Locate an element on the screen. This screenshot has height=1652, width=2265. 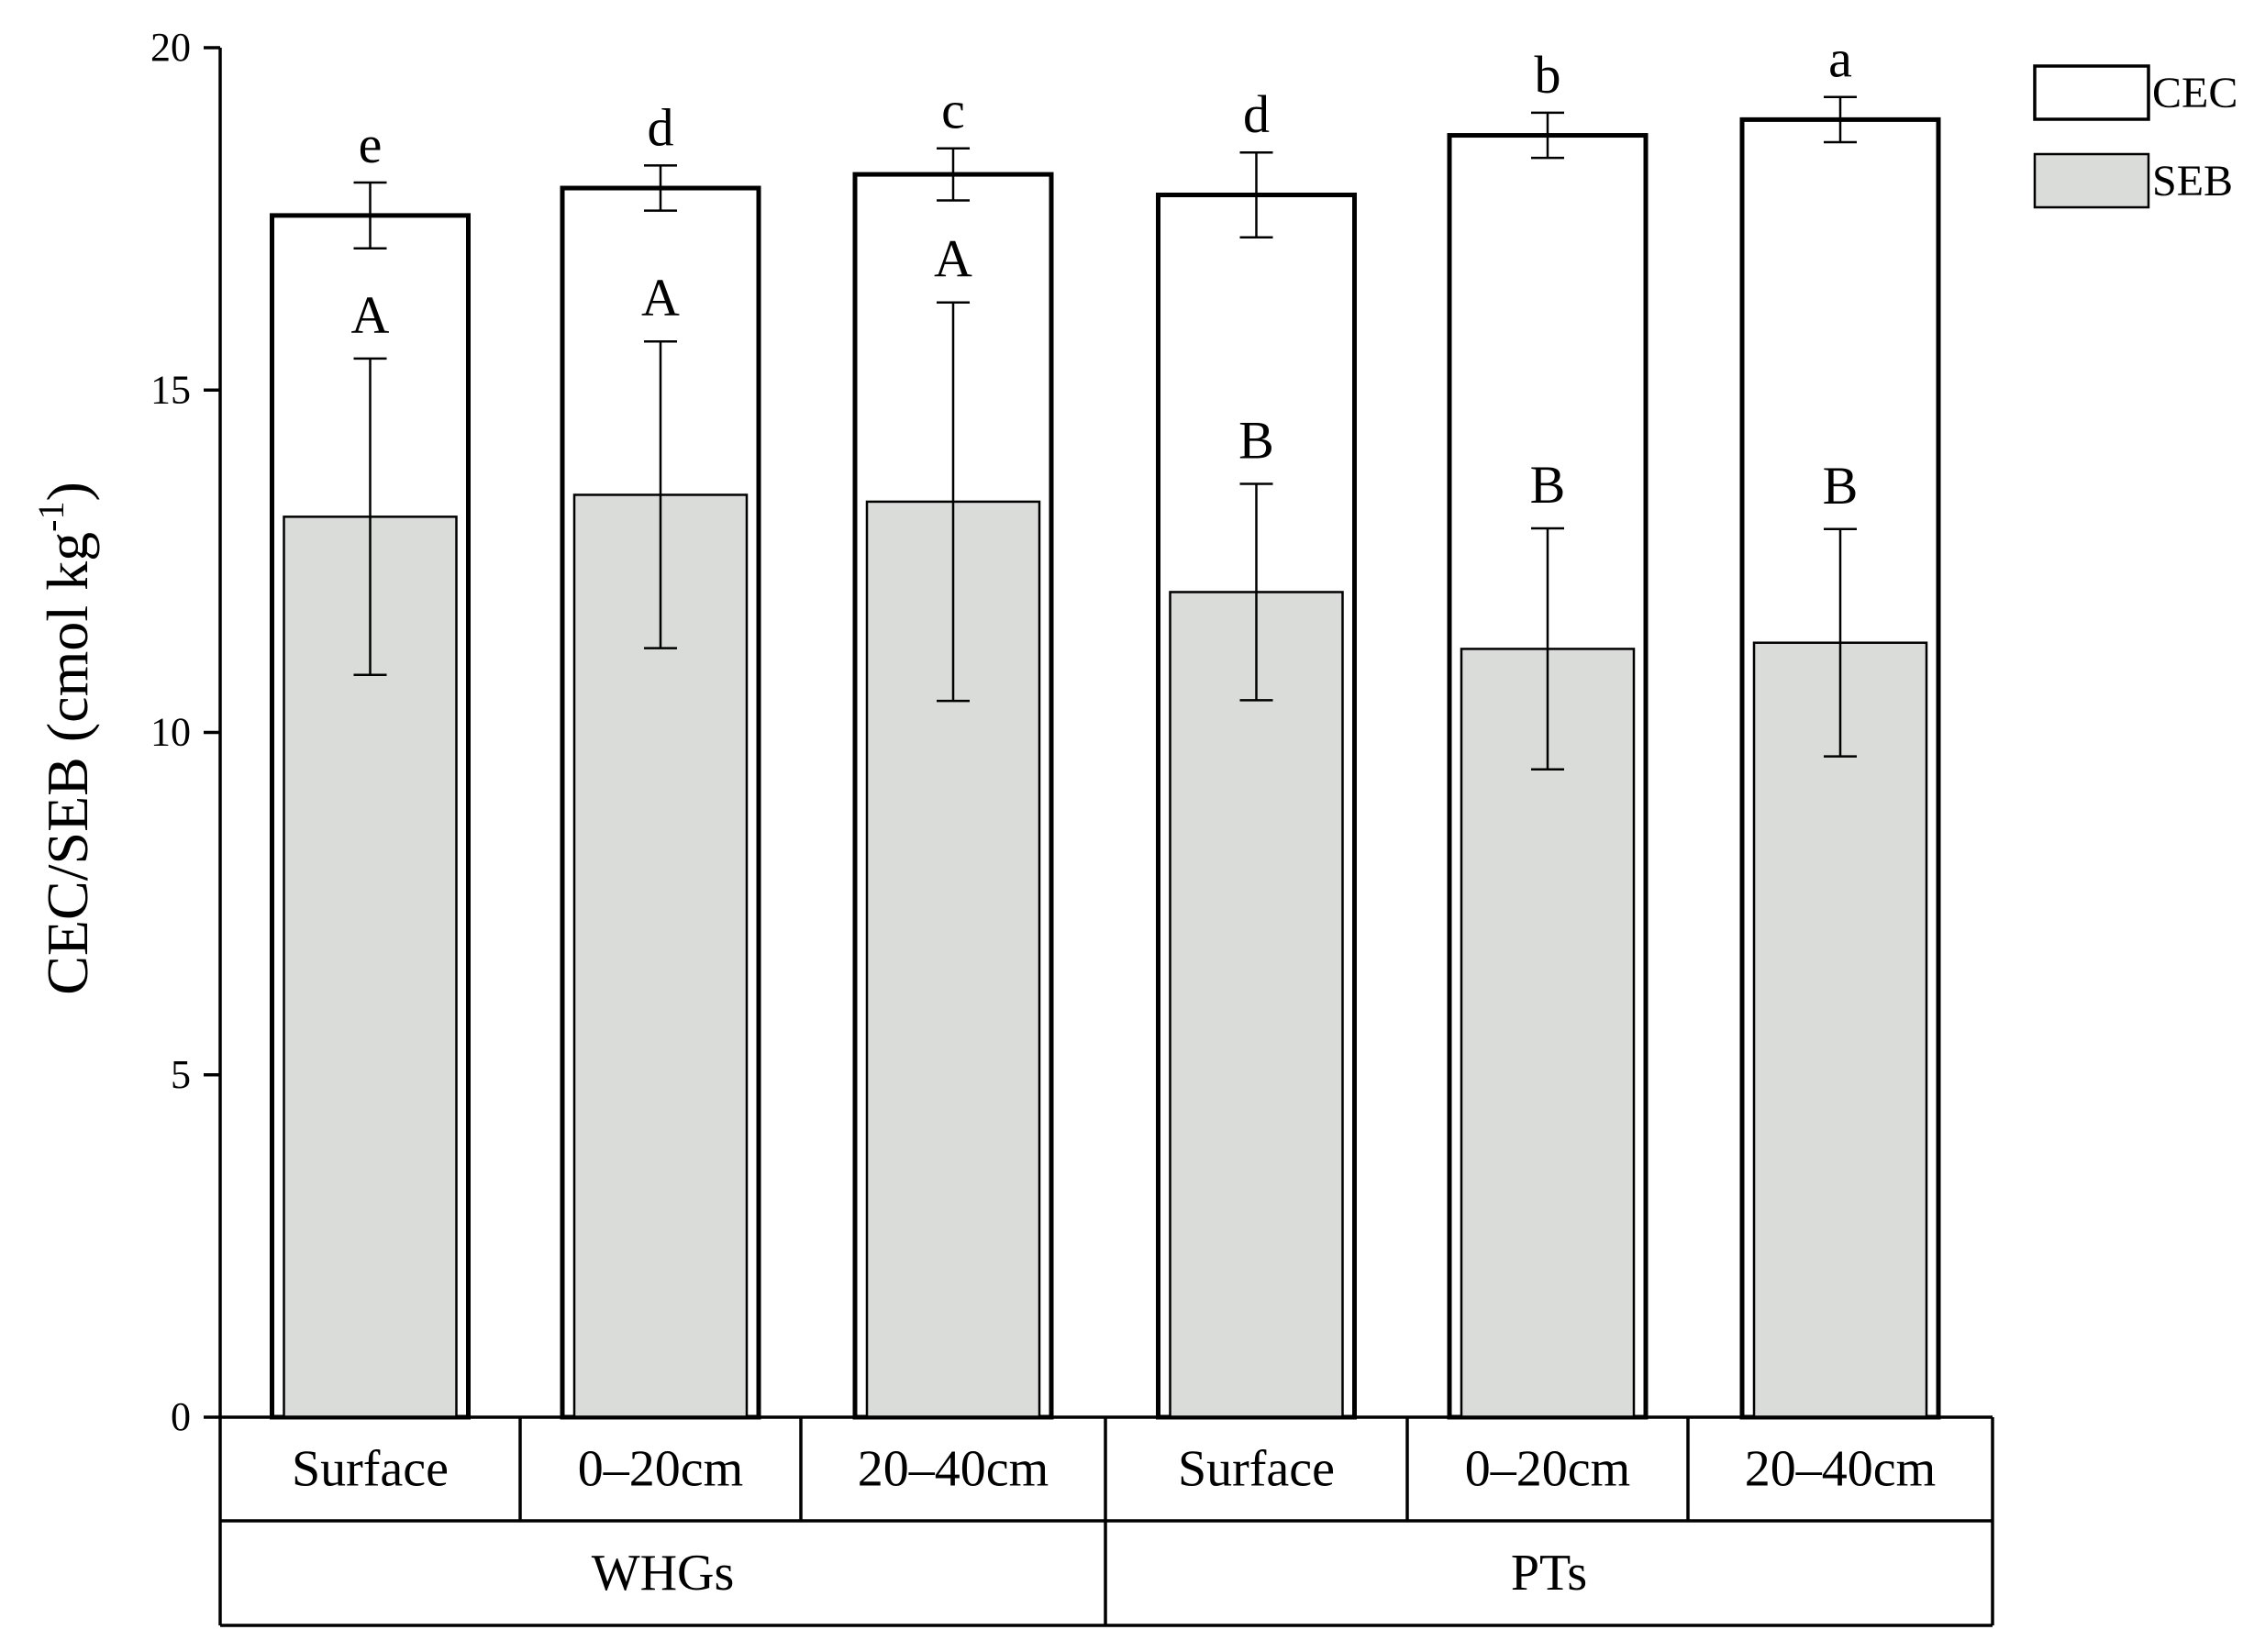
x-group-label: WHGs is located at coordinates (663, 1573).